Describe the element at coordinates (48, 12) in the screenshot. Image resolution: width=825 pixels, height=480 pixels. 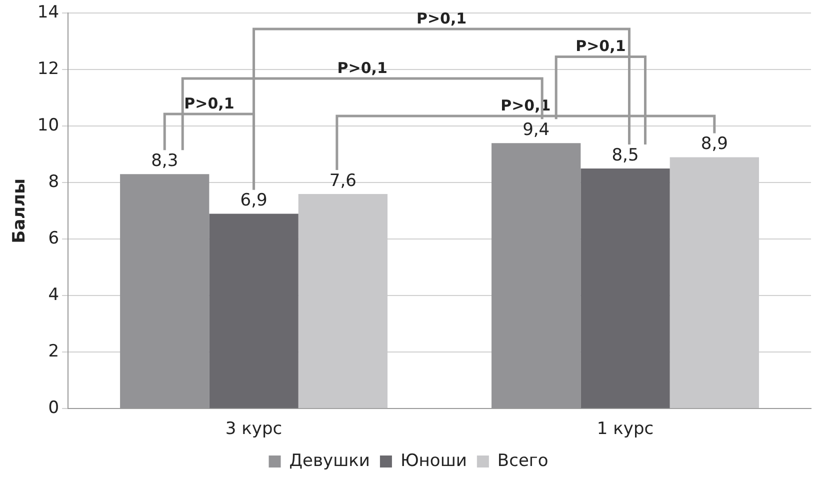
I see `y-tick-label: 14` at that location.